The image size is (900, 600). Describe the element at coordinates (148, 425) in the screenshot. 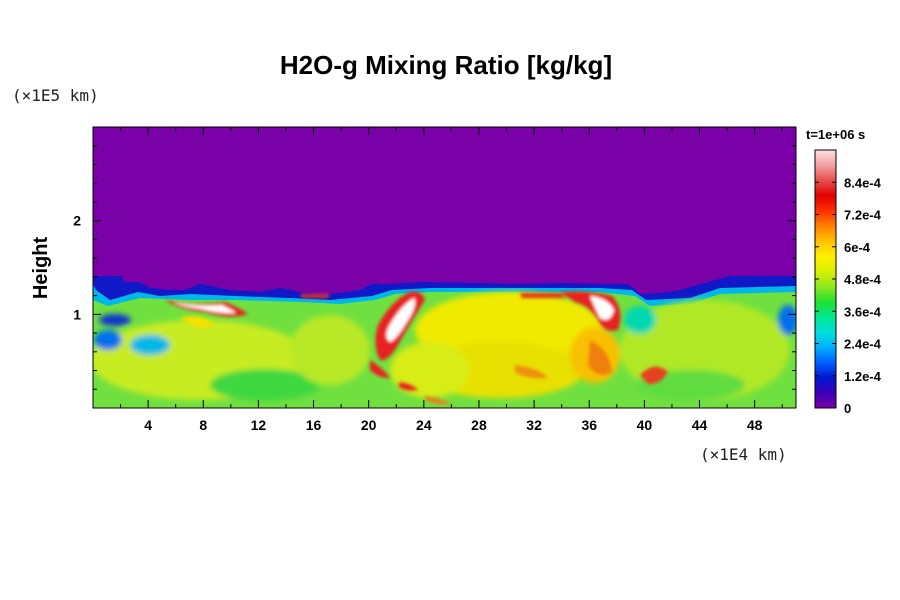

I see `x-tick-label: 4` at that location.